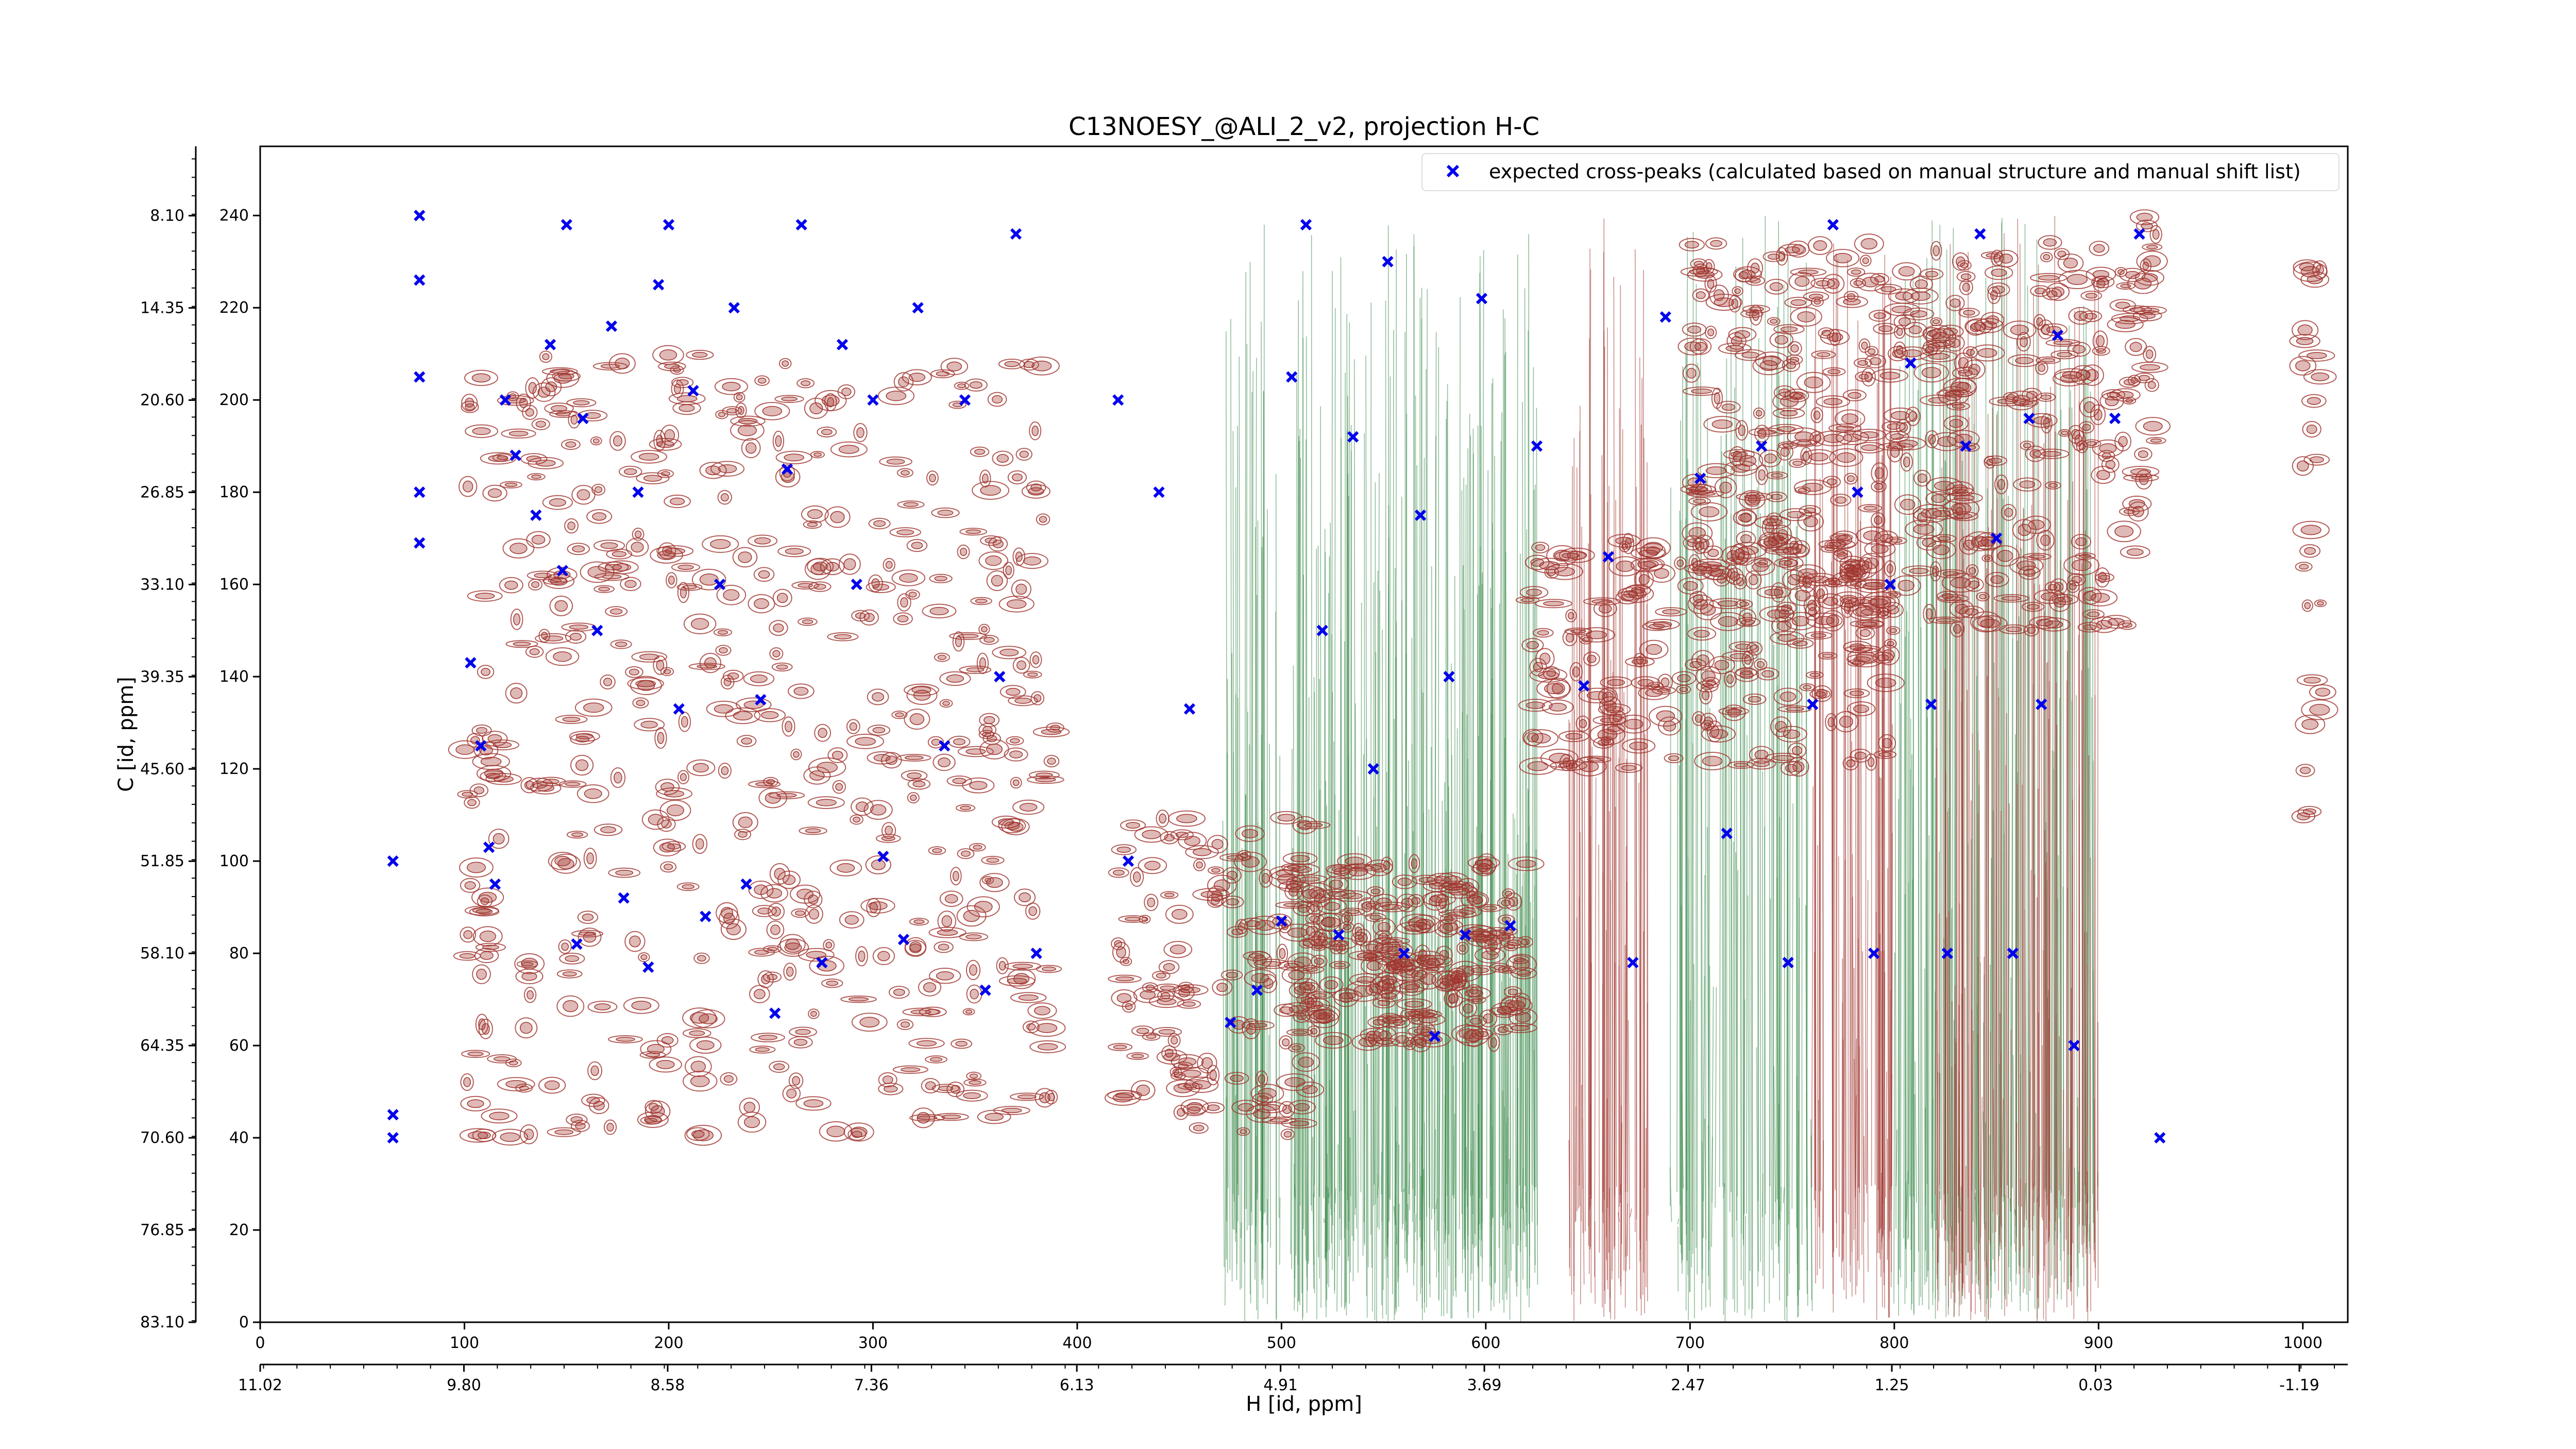 Image resolution: width=2576 pixels, height=1449 pixels. Describe the element at coordinates (234, 400) in the screenshot. I see `y-index-tick-label: 200` at that location.